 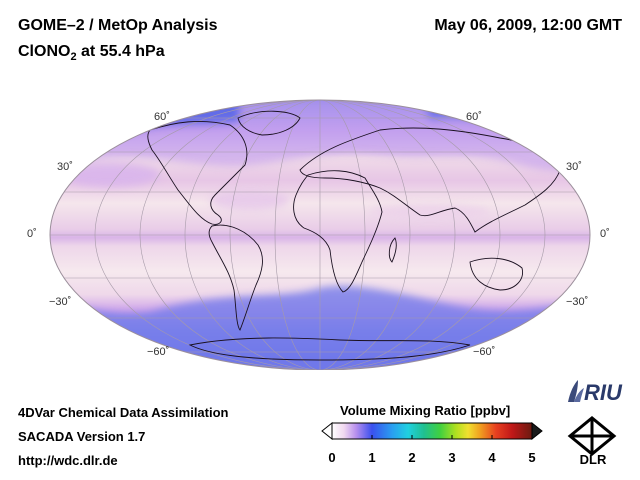 I want to click on lat-label-60n-left: 60˚, so click(x=162, y=117).